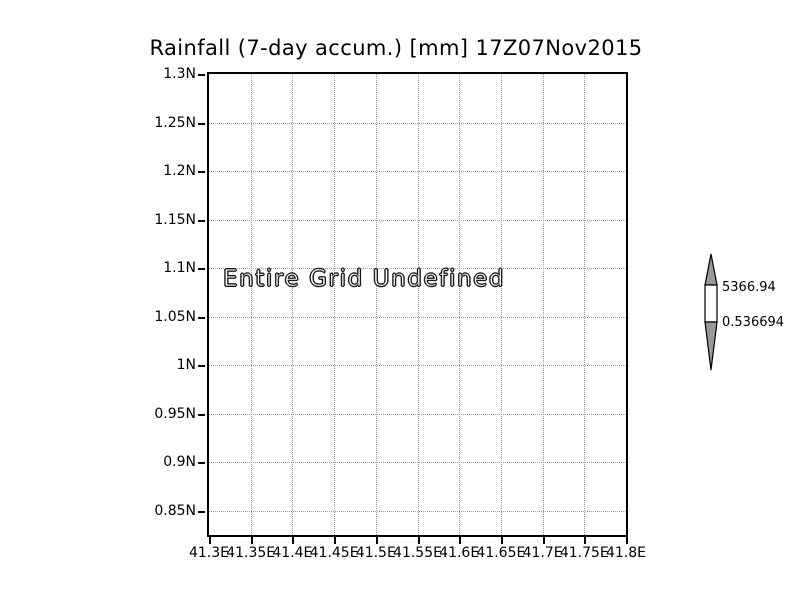 This screenshot has height=612, width=792. I want to click on x-axis-label: 41.35E, so click(251, 553).